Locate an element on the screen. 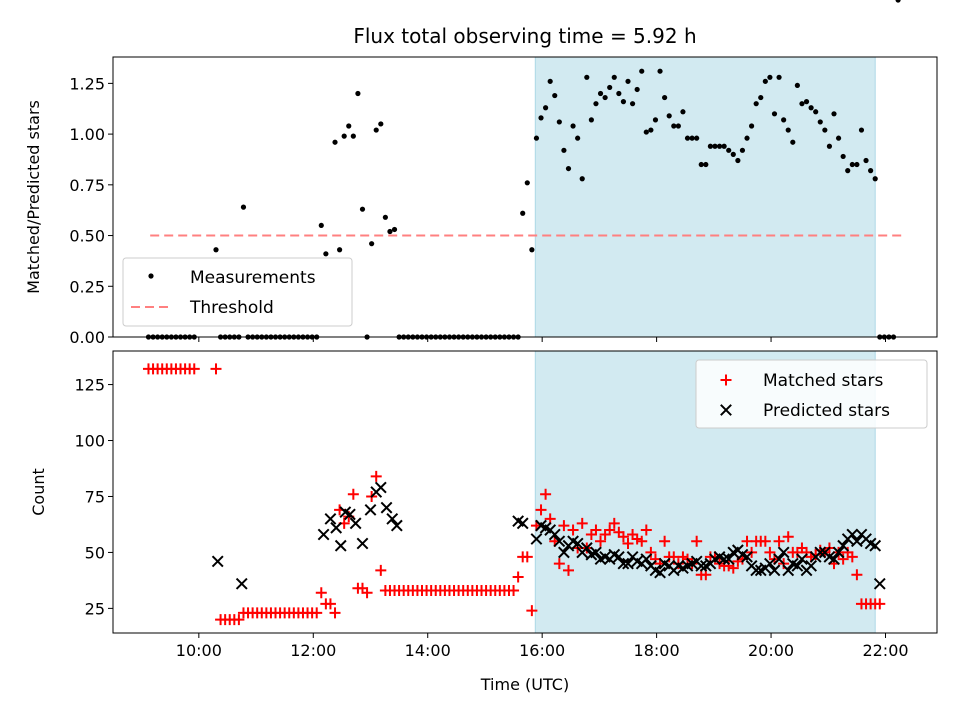  bottom-y-tick-label: 50 is located at coordinates (95, 552).